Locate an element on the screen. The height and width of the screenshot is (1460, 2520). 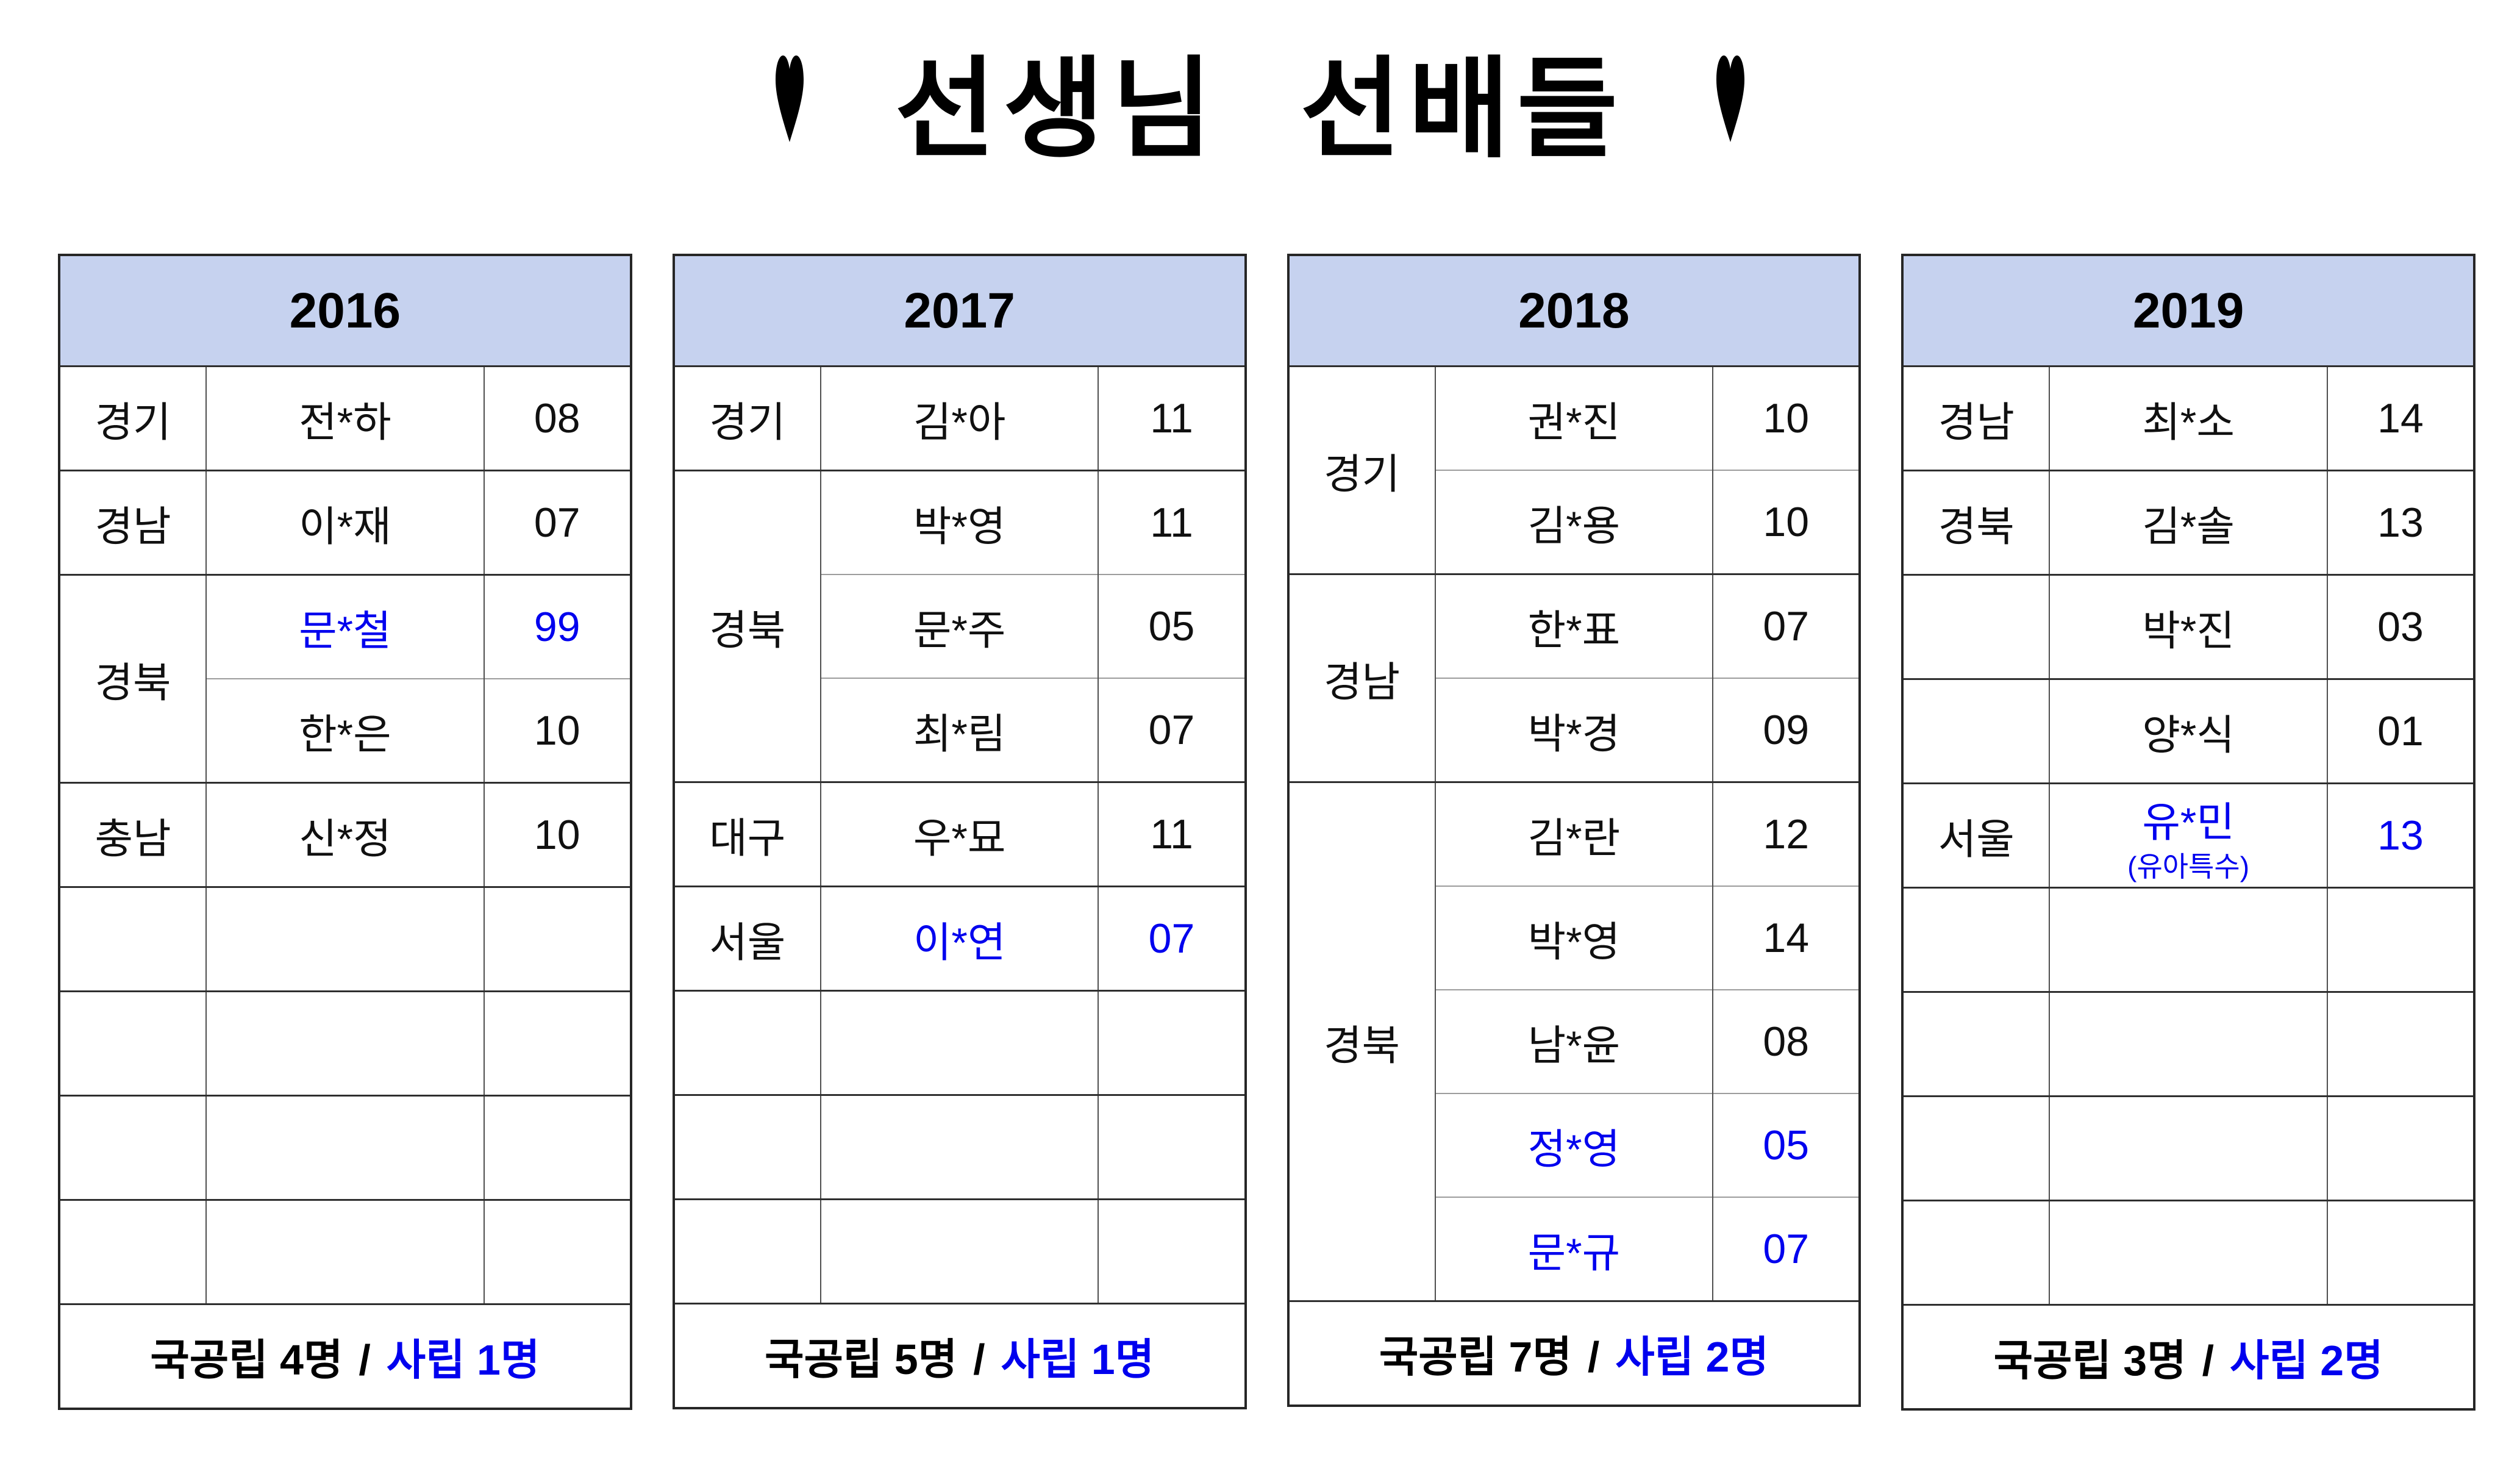
number-cell: 08 is located at coordinates (557, 418).